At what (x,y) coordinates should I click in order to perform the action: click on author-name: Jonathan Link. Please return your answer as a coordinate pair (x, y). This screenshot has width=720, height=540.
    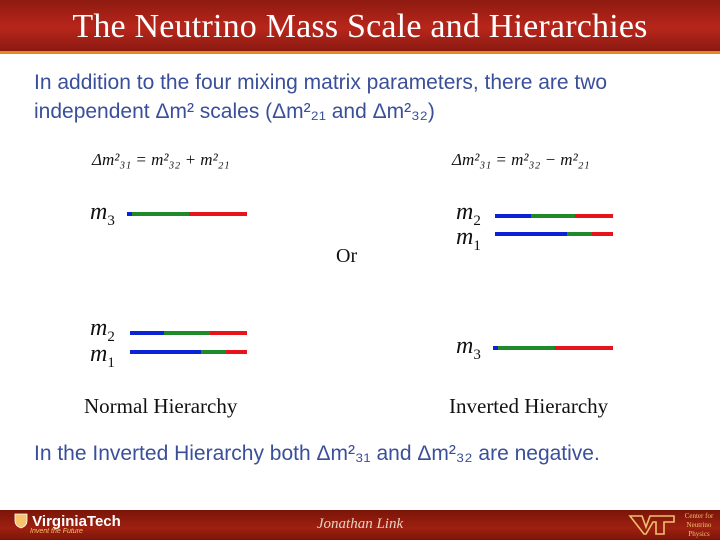
    Looking at the image, I should click on (360, 524).